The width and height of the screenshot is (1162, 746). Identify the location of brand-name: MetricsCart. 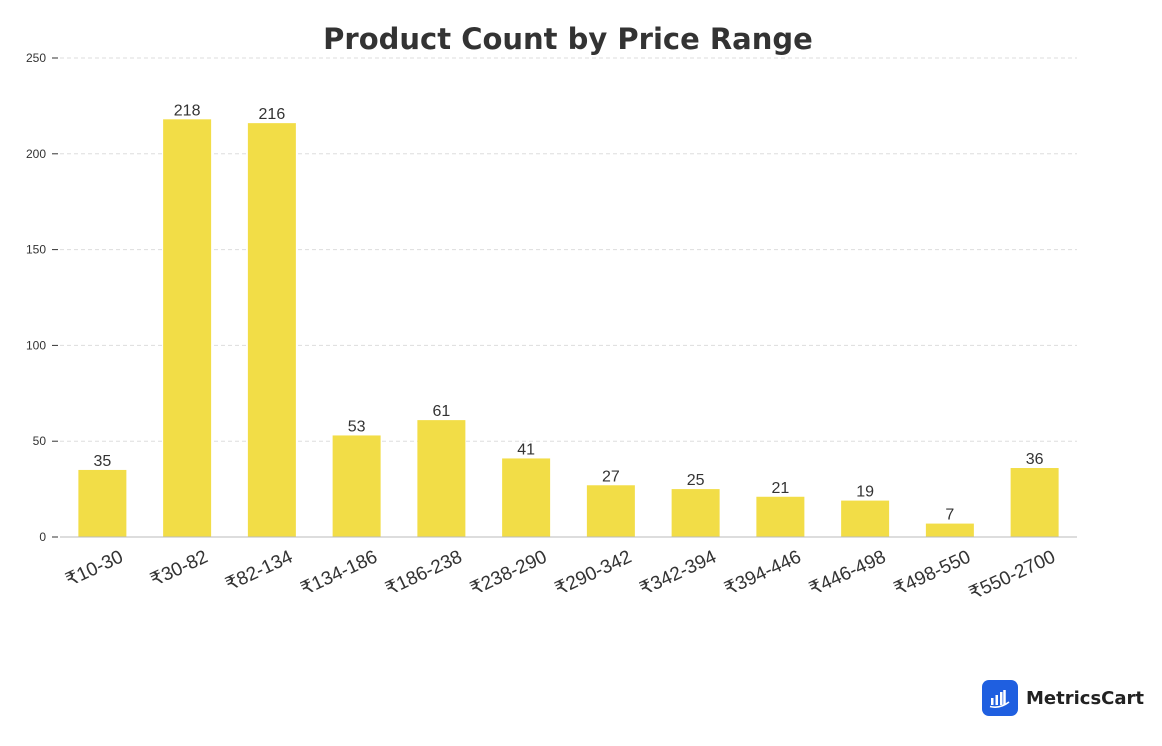
(1085, 698).